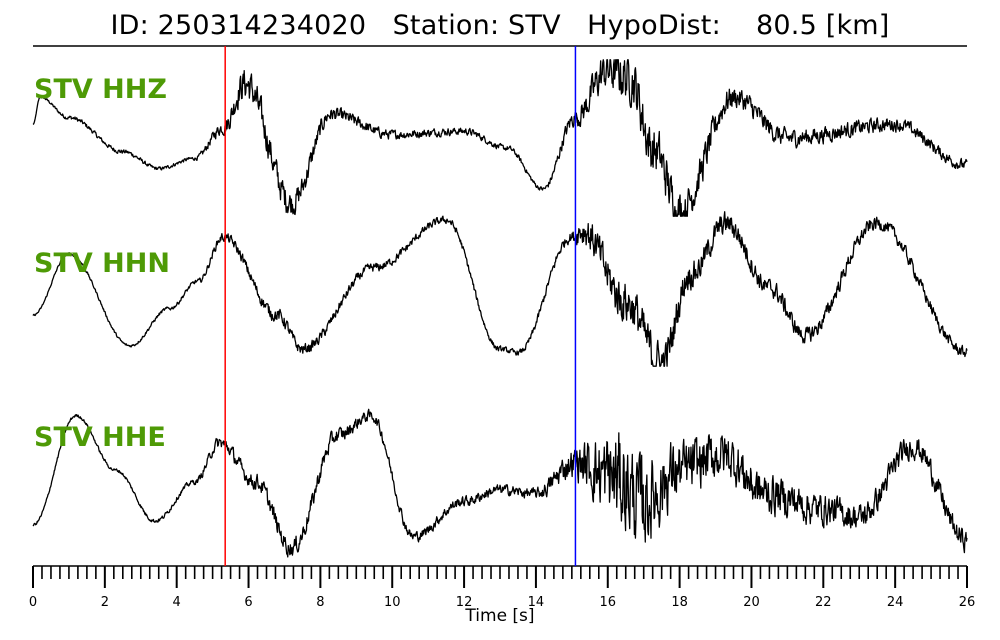 The height and width of the screenshot is (640, 1000). What do you see at coordinates (102, 263) in the screenshot?
I see `channel-label-hhn: STV HHN` at bounding box center [102, 263].